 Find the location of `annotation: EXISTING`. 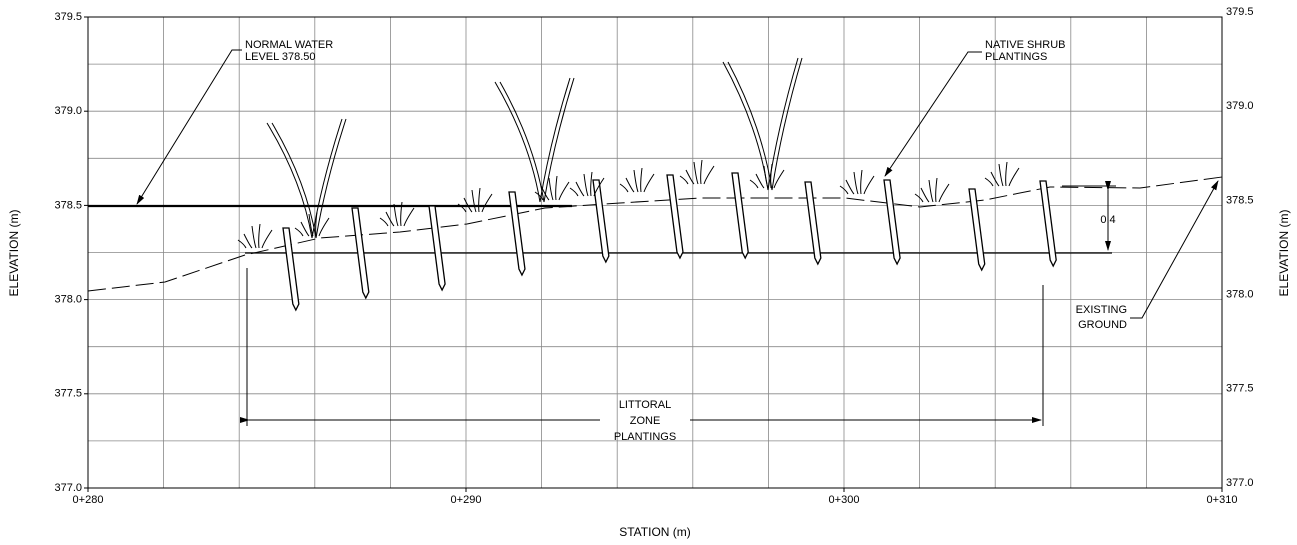

annotation: EXISTING is located at coordinates (1101, 310).